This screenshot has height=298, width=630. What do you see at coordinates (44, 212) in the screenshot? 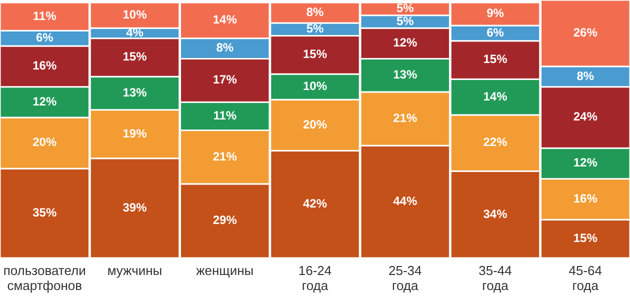
I see `data-label: 35%` at bounding box center [44, 212].